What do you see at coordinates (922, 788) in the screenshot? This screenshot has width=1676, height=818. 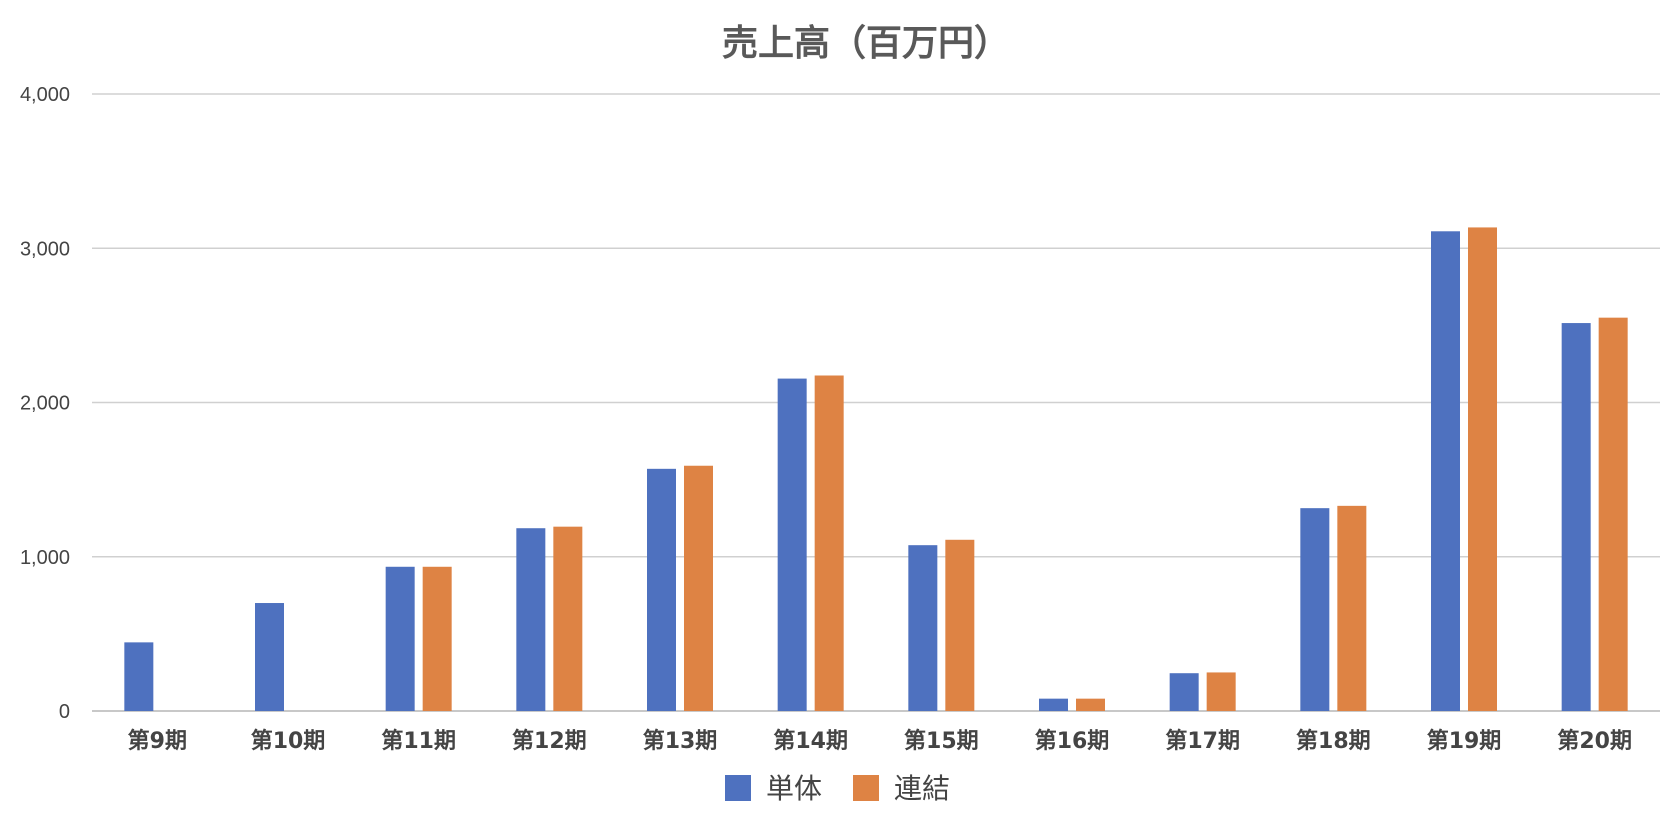 I see `legend-label-renketsu: 連結` at bounding box center [922, 788].